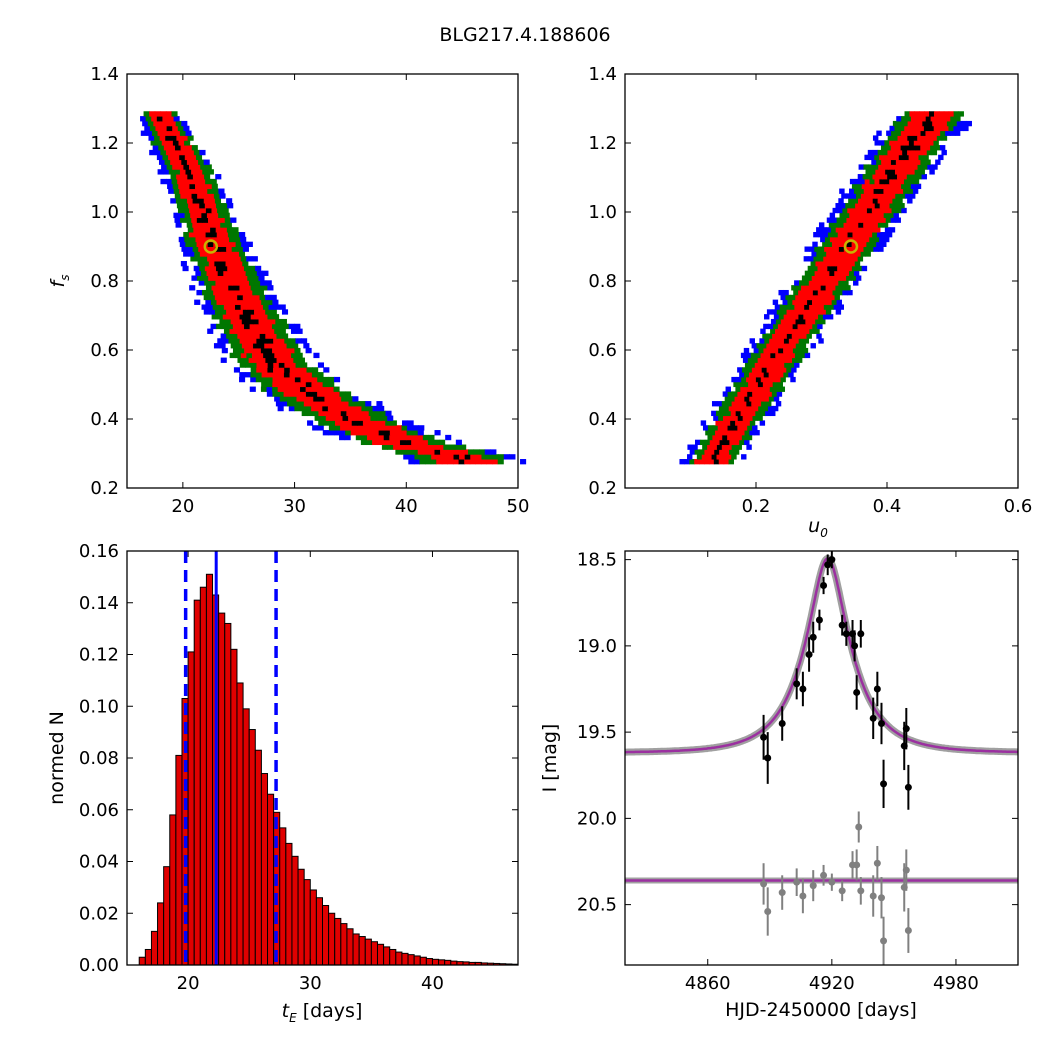  Describe the element at coordinates (832, 983) in the screenshot. I see `x-tick-label: 4920` at that location.